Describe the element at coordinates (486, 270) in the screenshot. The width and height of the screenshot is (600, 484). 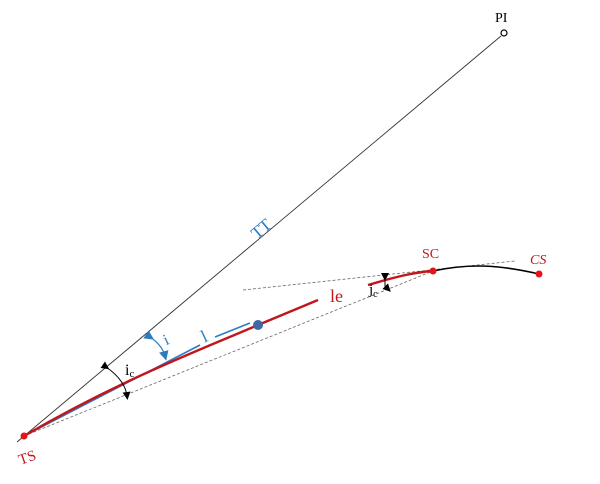
I see `circular-curve` at that location.